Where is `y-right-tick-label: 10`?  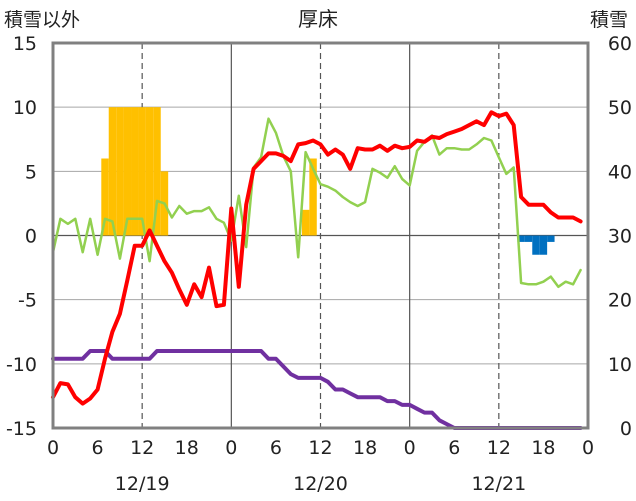 y-right-tick-label: 10 is located at coordinates (620, 365).